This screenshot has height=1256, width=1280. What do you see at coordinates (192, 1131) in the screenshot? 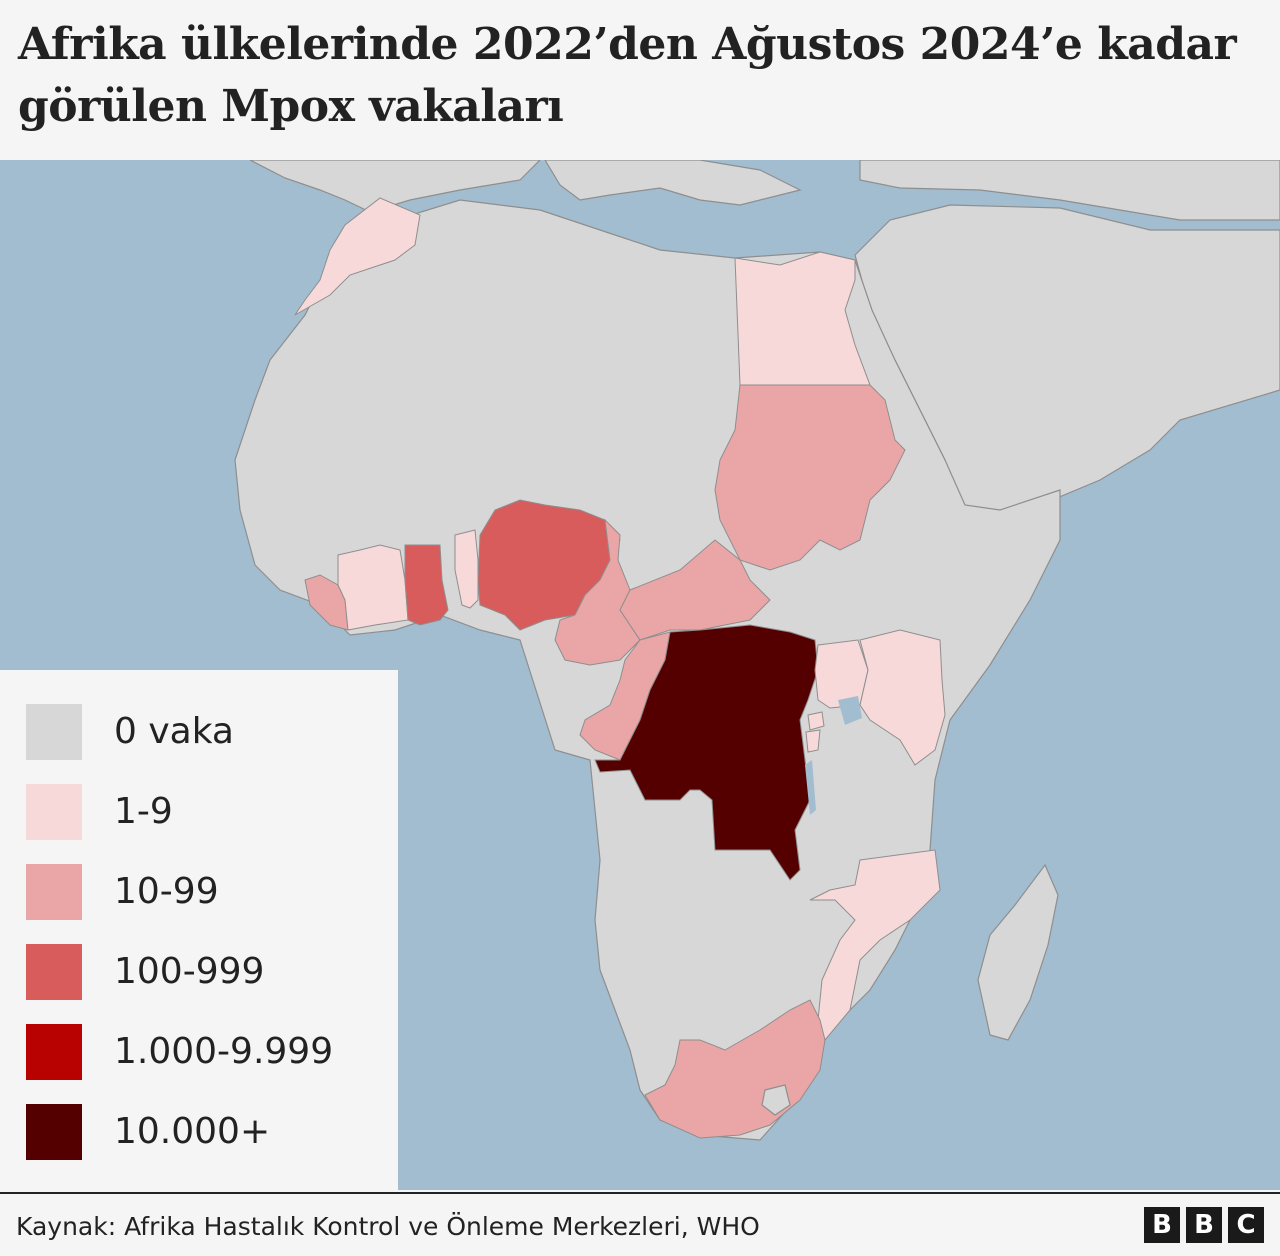
I see `legend-label: 10.000+` at bounding box center [192, 1131].